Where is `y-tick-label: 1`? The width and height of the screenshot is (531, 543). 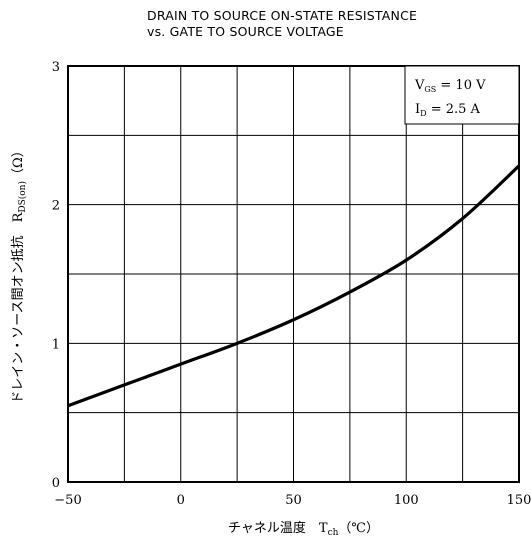 y-tick-label: 1 is located at coordinates (56, 344).